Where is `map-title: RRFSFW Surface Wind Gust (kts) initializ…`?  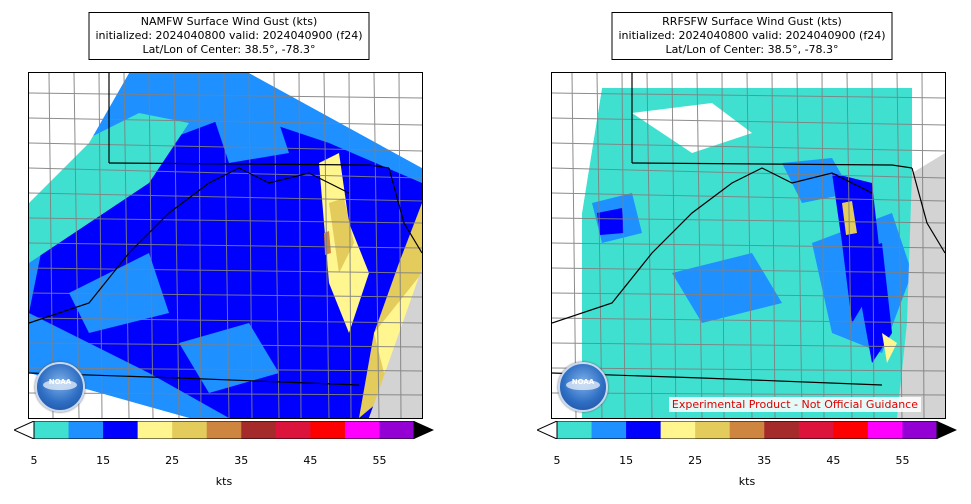 map-title: RRFSFW Surface Wind Gust (kts) initializ… is located at coordinates (752, 36).